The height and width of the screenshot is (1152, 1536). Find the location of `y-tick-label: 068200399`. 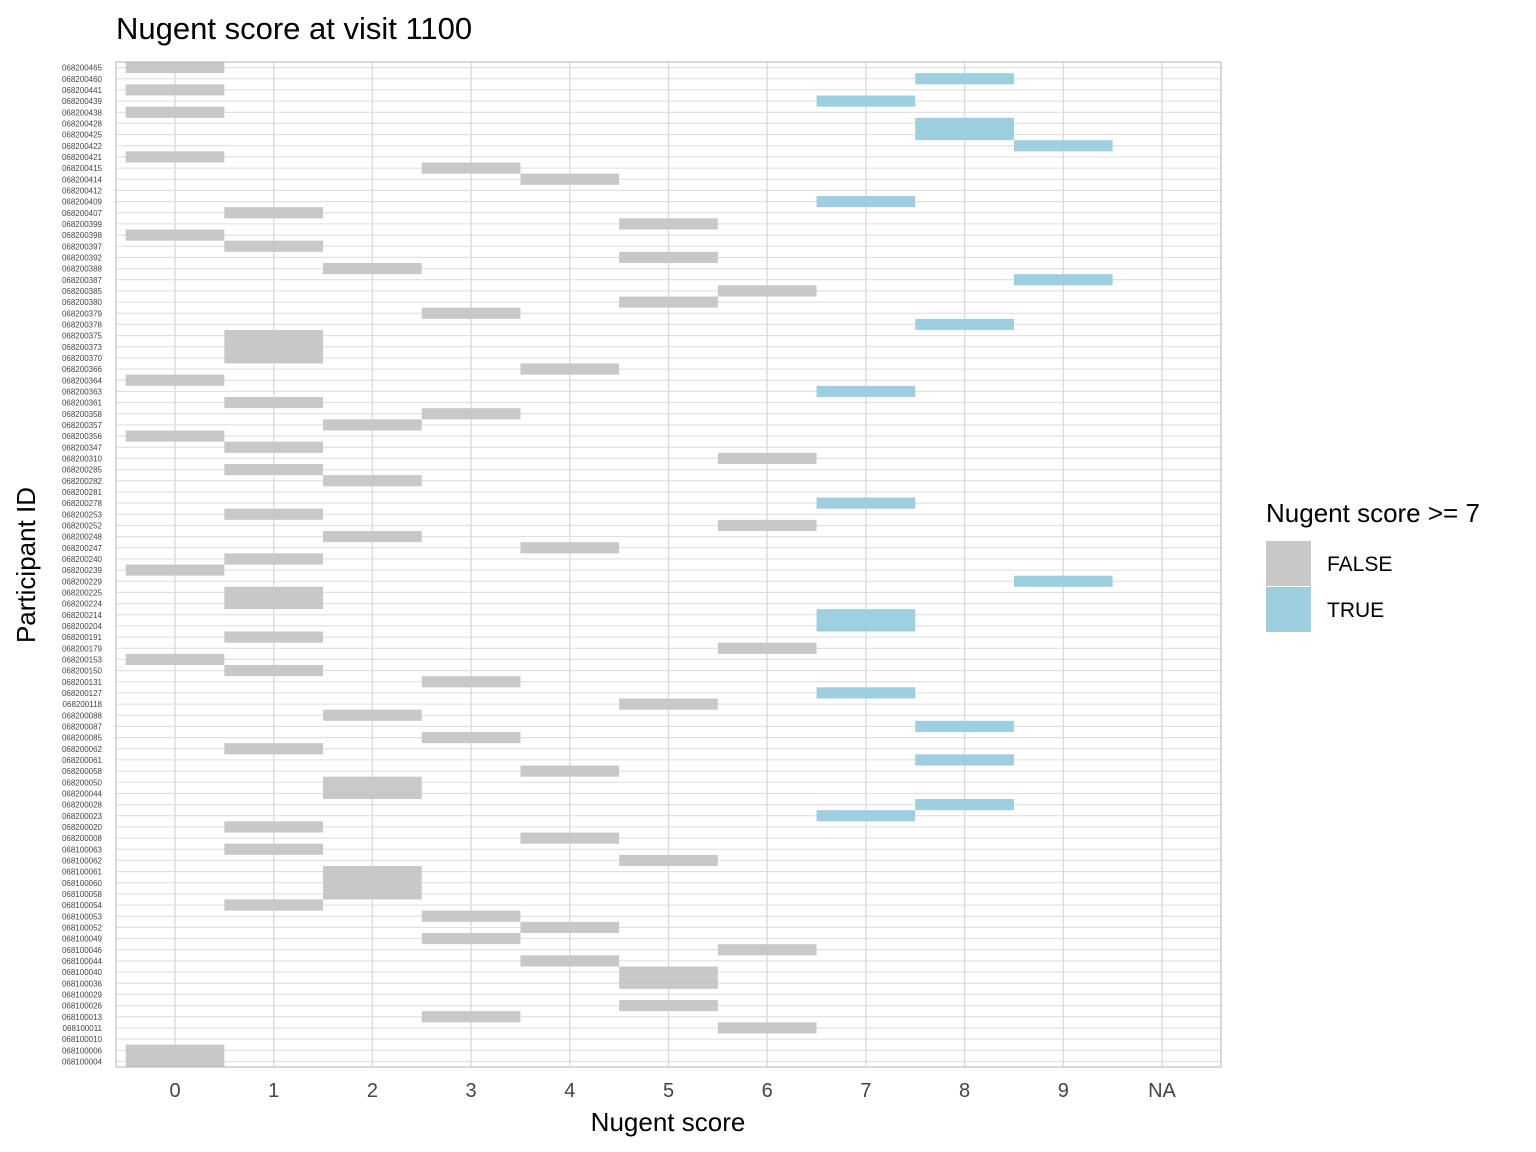

y-tick-label: 068200399 is located at coordinates (82, 224).